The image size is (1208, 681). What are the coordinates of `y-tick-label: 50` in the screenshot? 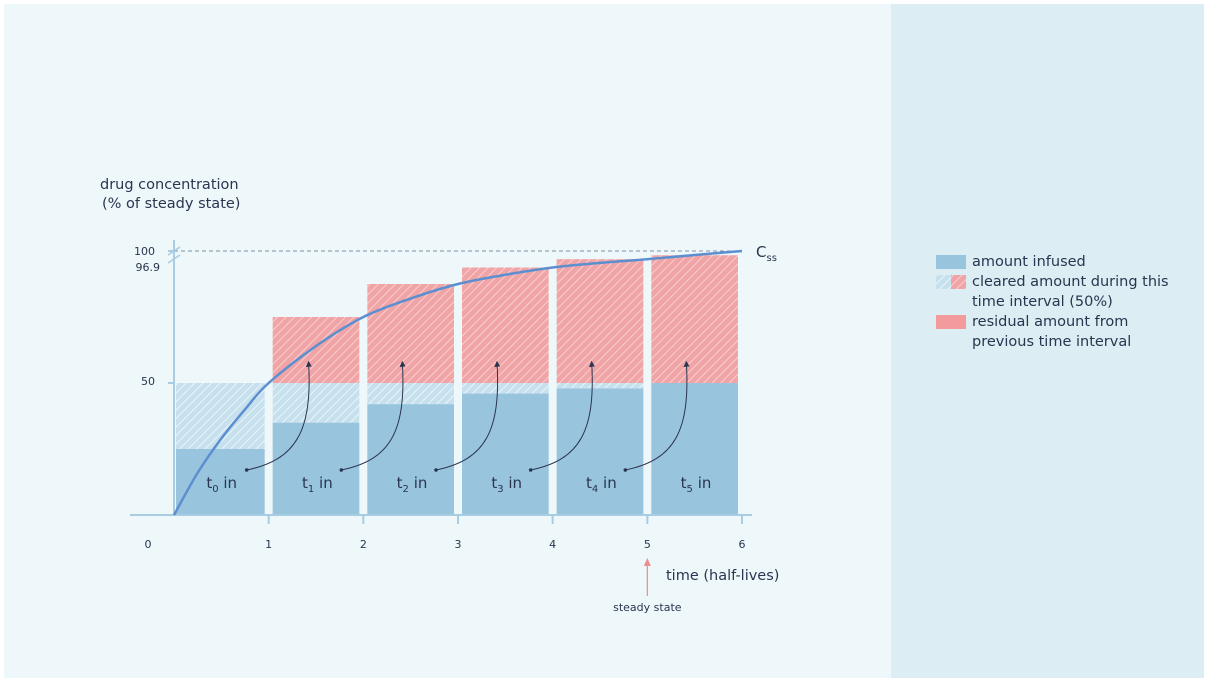 It's located at (148, 381).